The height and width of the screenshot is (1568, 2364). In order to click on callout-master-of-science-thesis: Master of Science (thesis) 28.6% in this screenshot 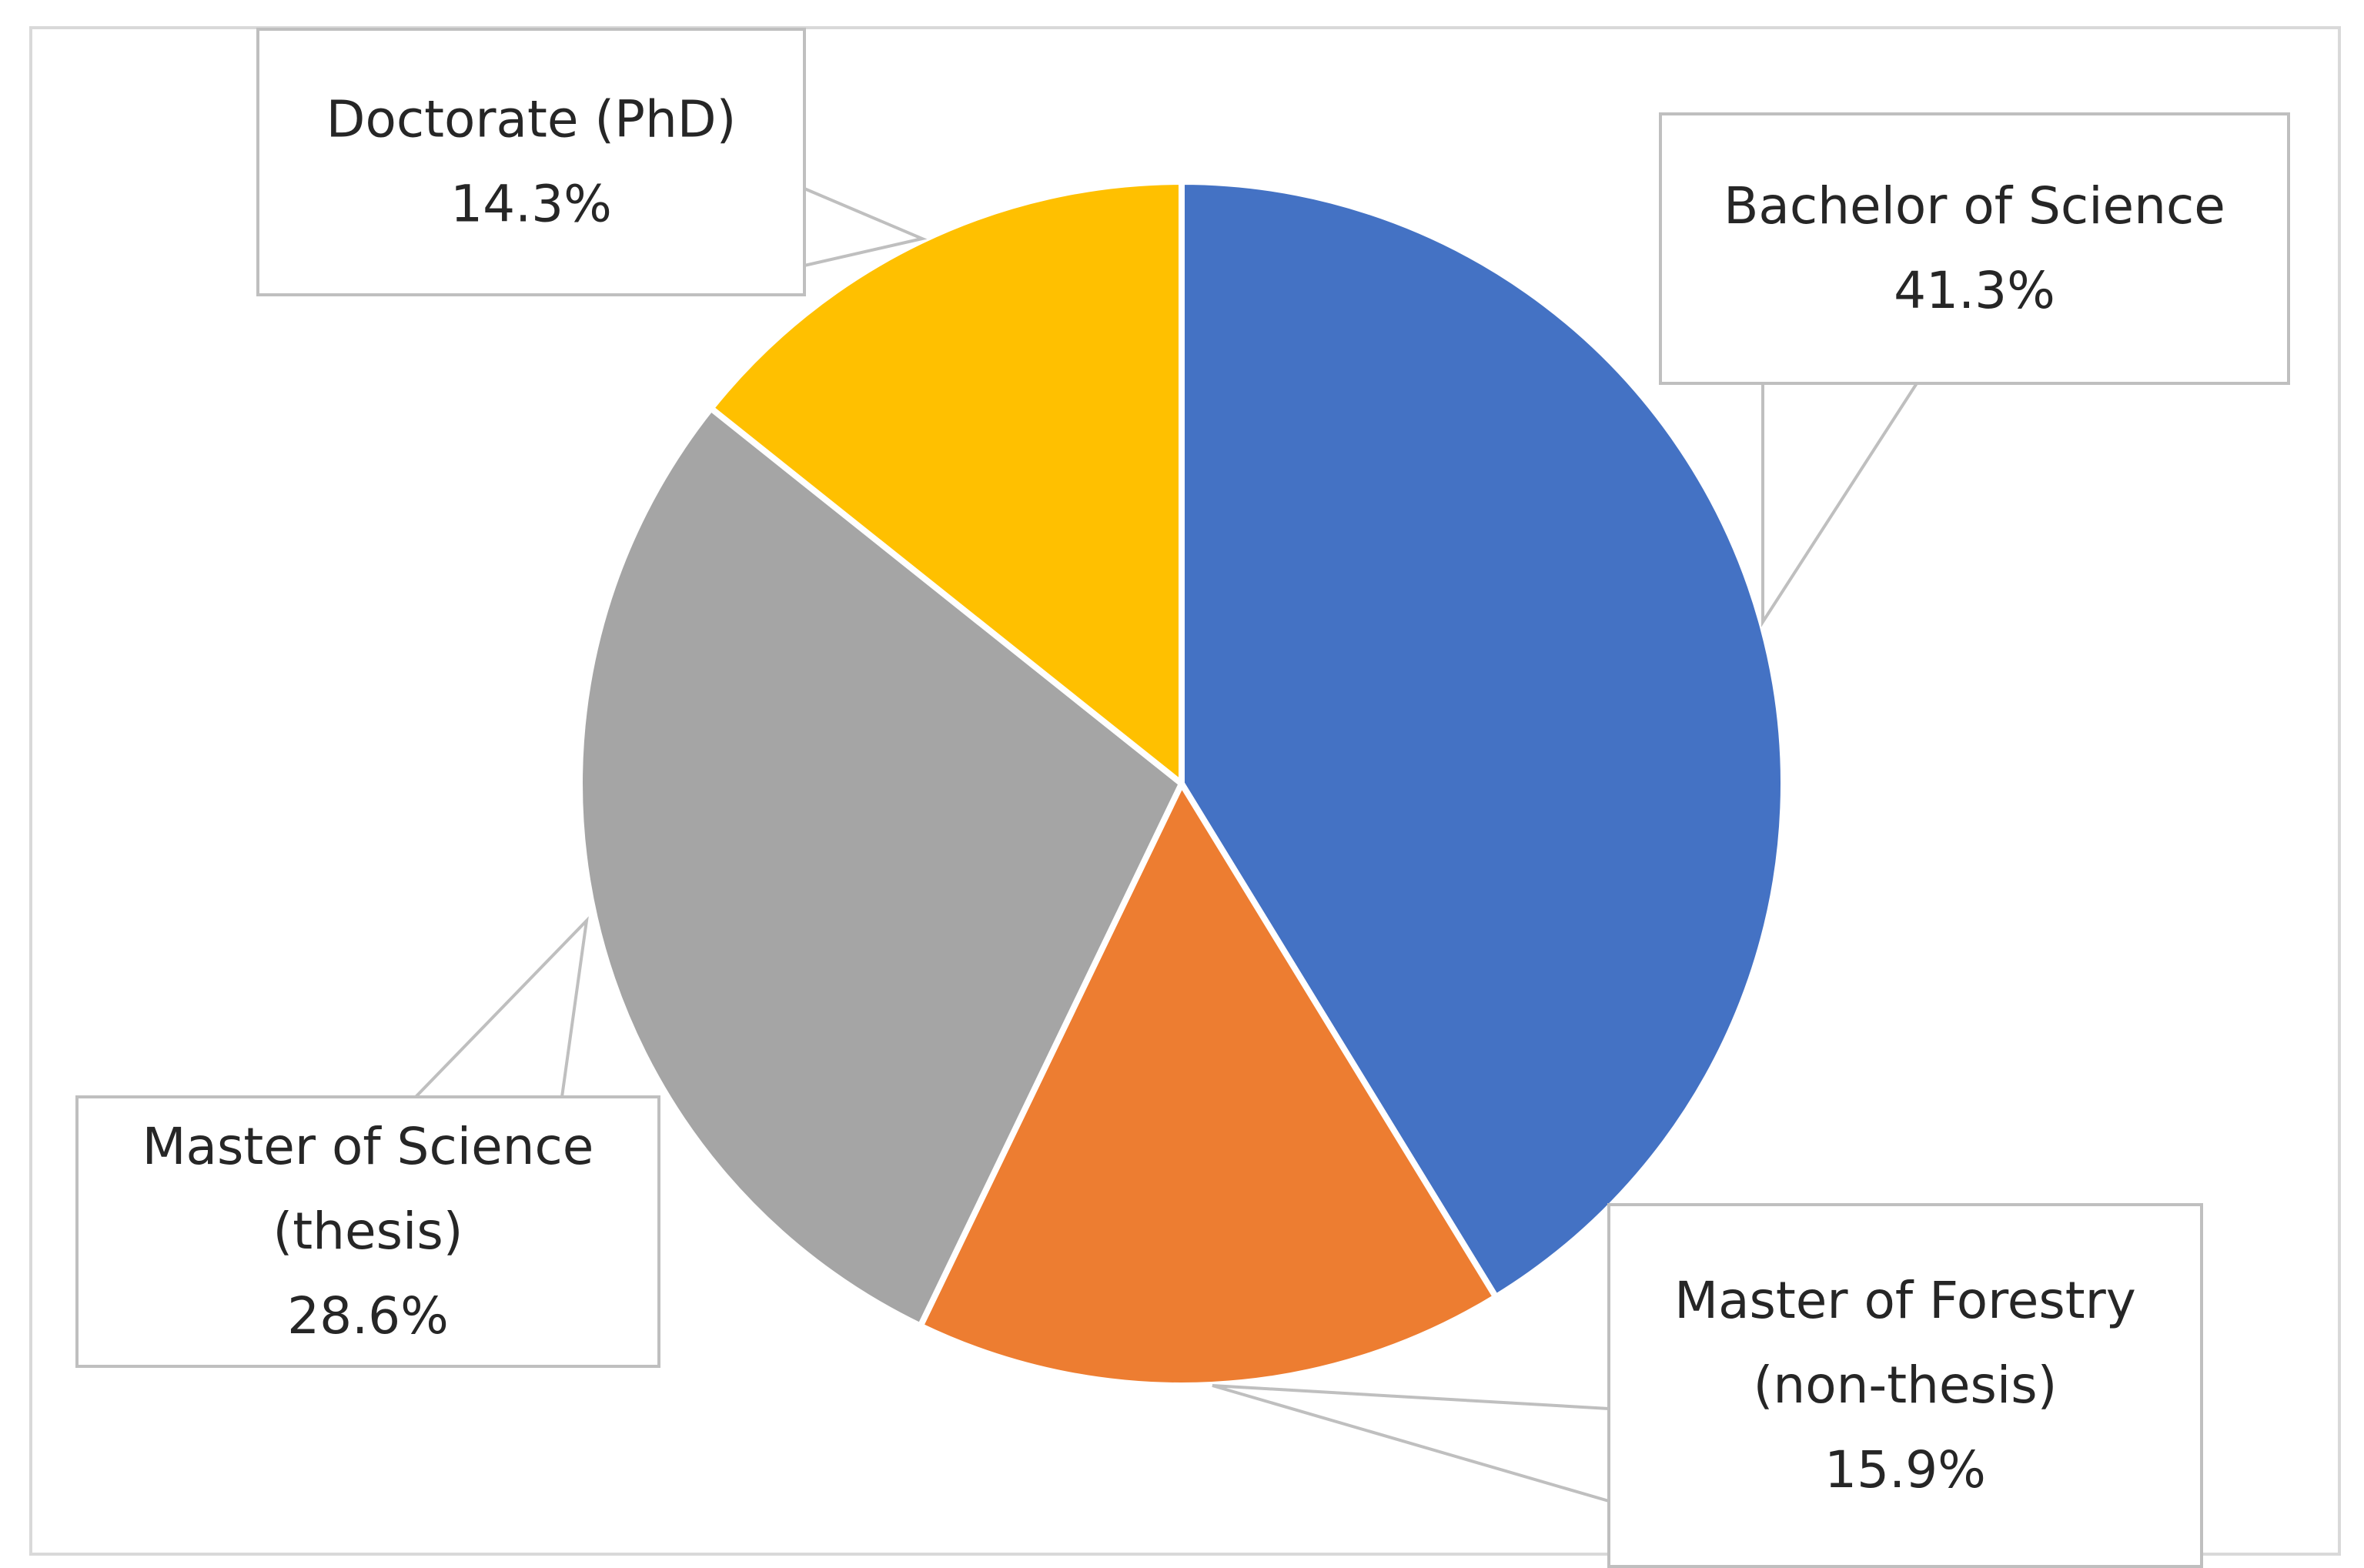, I will do `click(367, 1142)`.